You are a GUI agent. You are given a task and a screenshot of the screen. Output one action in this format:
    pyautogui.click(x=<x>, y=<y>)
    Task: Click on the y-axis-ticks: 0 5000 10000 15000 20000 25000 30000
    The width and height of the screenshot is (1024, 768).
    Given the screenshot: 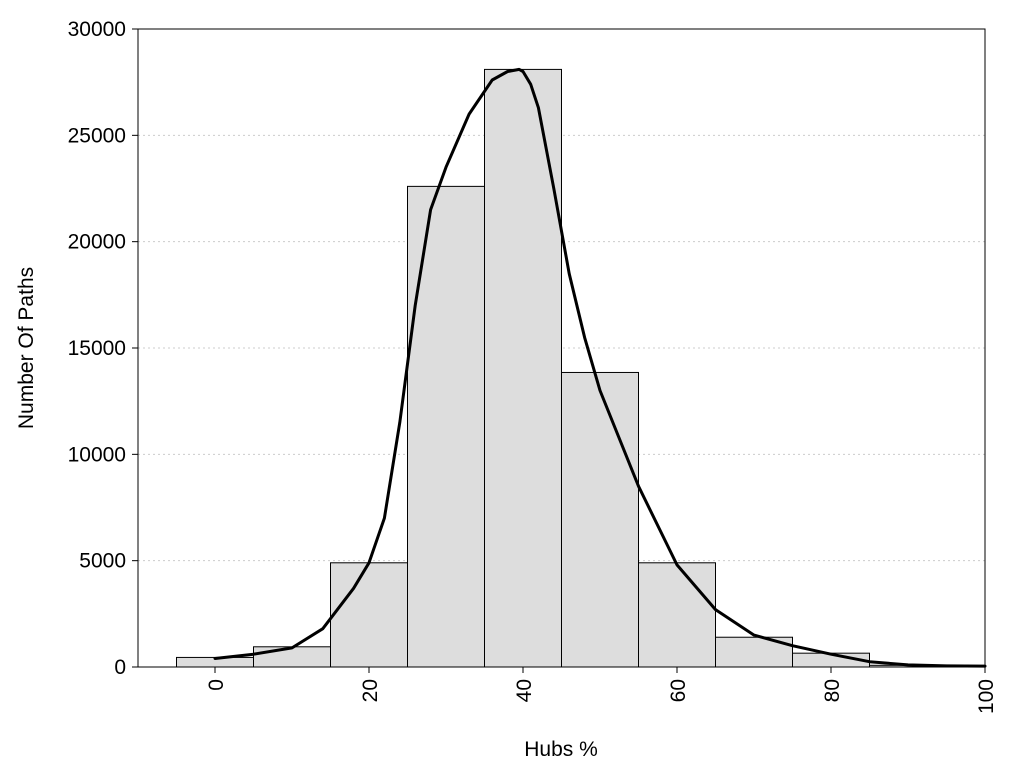 What is the action you would take?
    pyautogui.click(x=103, y=348)
    